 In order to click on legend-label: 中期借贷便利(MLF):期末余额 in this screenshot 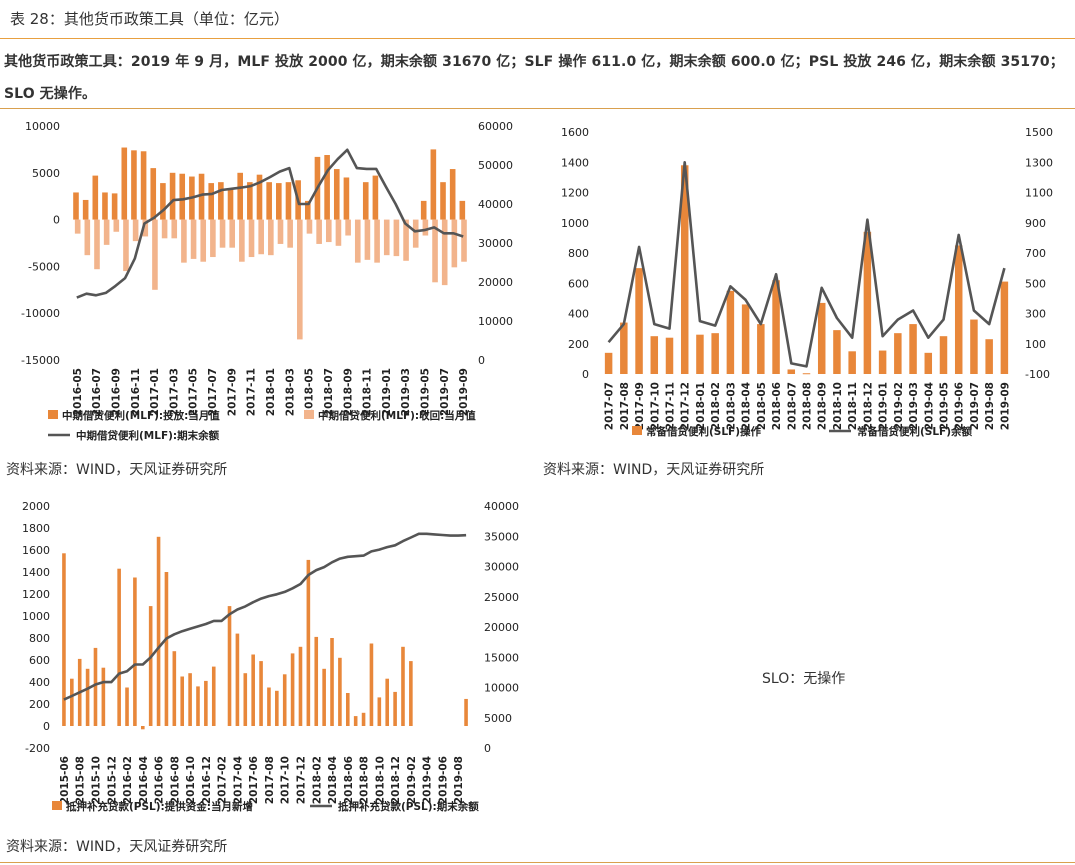, I will do `click(148, 435)`.